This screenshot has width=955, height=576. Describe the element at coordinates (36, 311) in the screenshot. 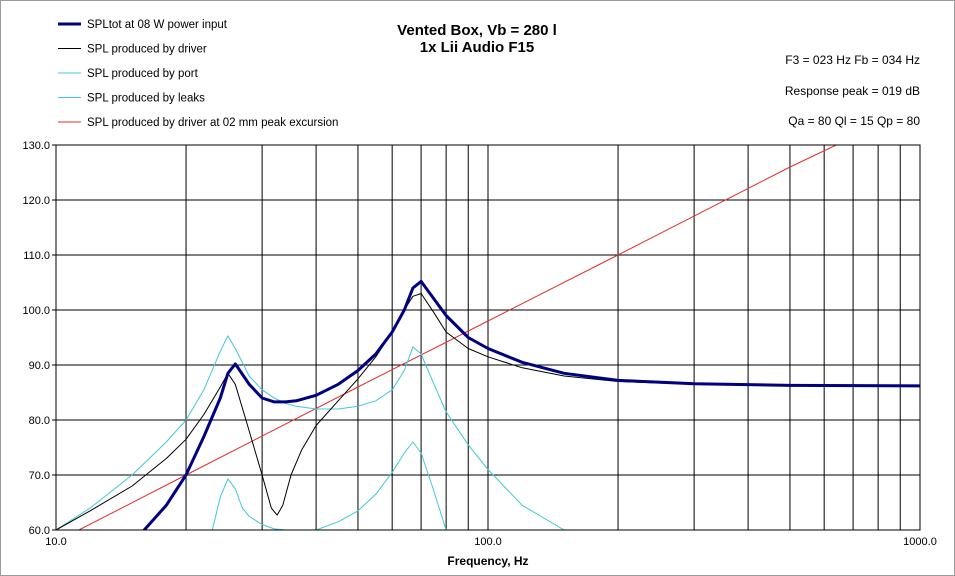

I see `y-tick-label: 100.0` at that location.